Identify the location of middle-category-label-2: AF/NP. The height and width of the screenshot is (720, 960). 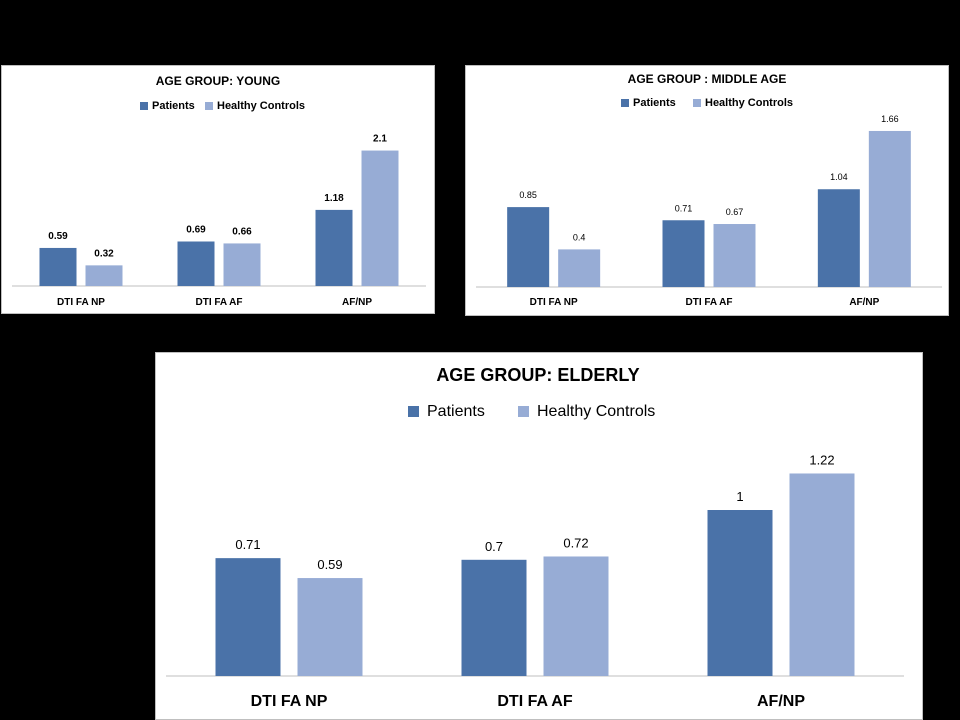
(864, 302).